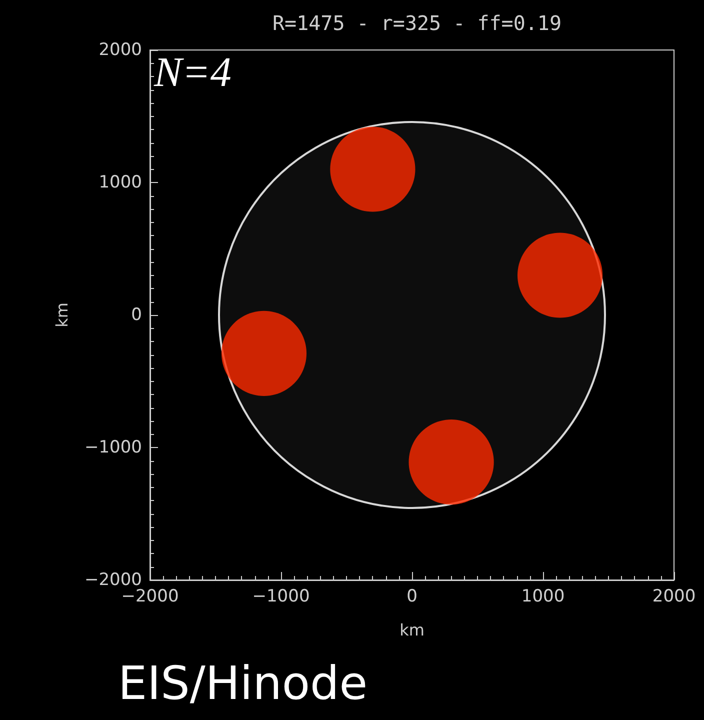 Image resolution: width=704 pixels, height=720 pixels. Describe the element at coordinates (412, 630) in the screenshot. I see `x-axis-title: km` at that location.